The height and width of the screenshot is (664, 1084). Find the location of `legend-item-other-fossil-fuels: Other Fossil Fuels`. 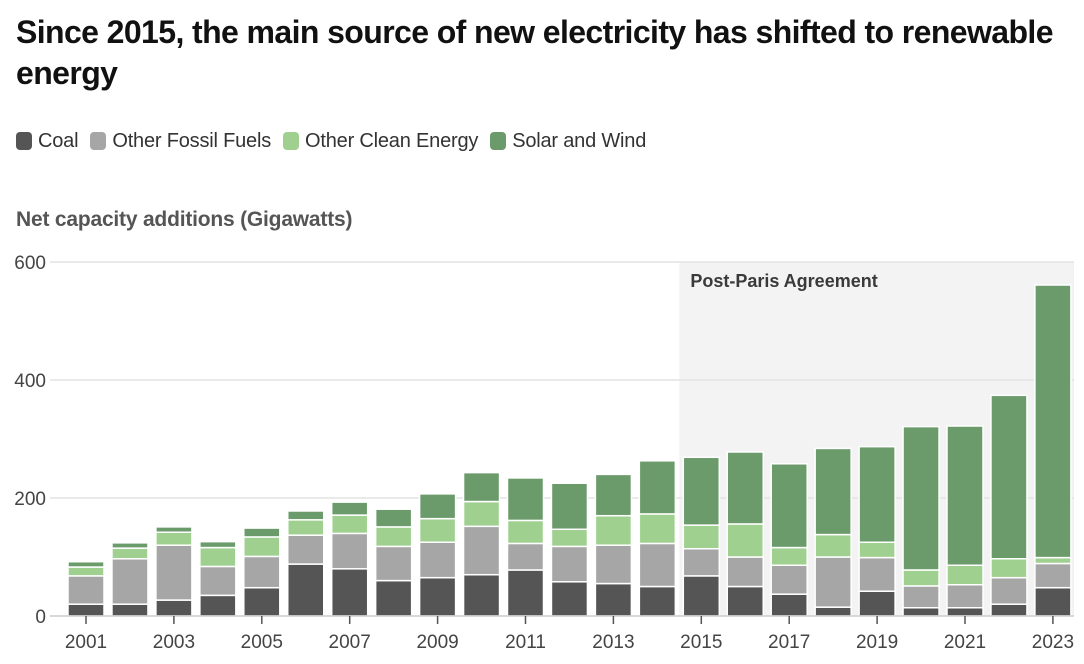

legend-item-other-fossil-fuels: Other Fossil Fuels is located at coordinates (180, 141).